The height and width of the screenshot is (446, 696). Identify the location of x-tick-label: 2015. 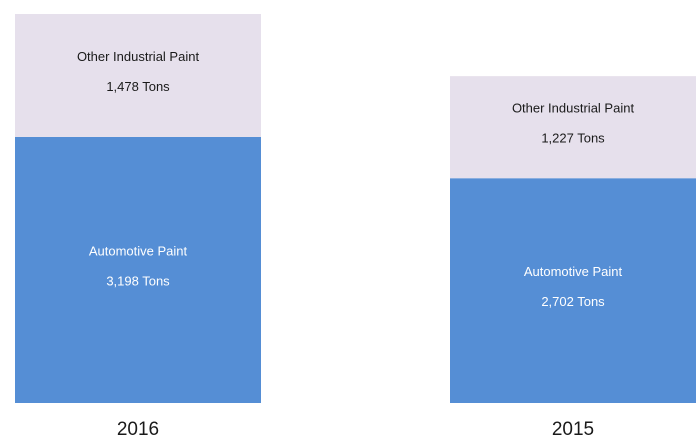
(573, 429).